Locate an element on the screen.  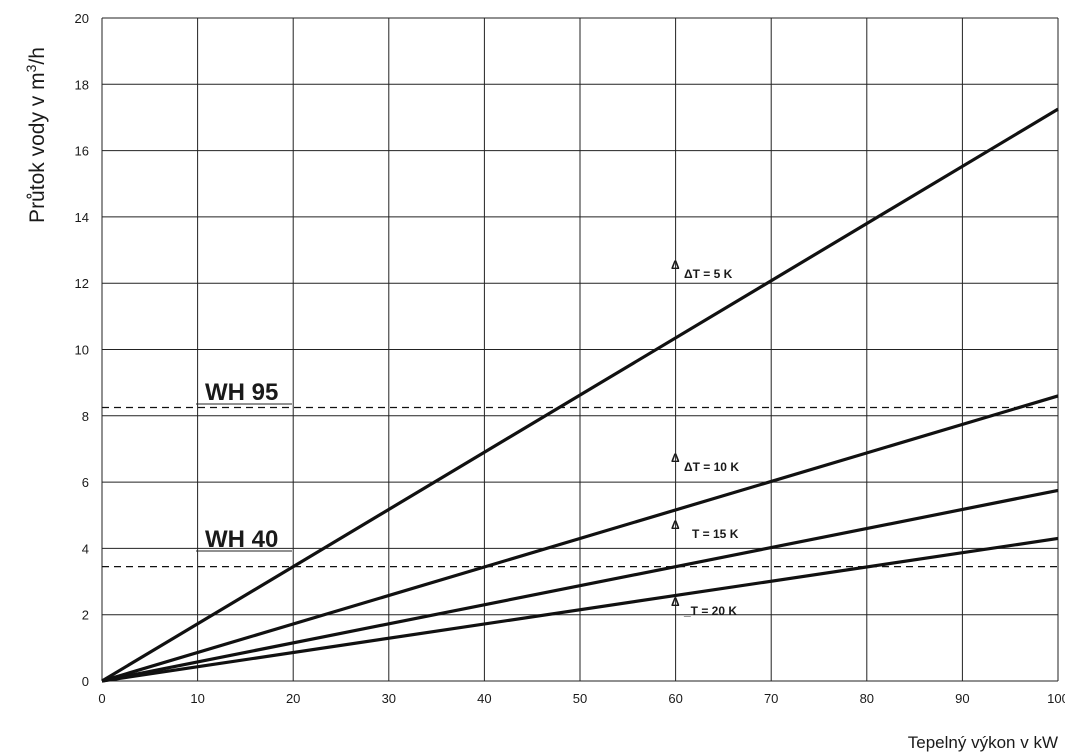
y-tick-label: 2 is located at coordinates (85, 615).